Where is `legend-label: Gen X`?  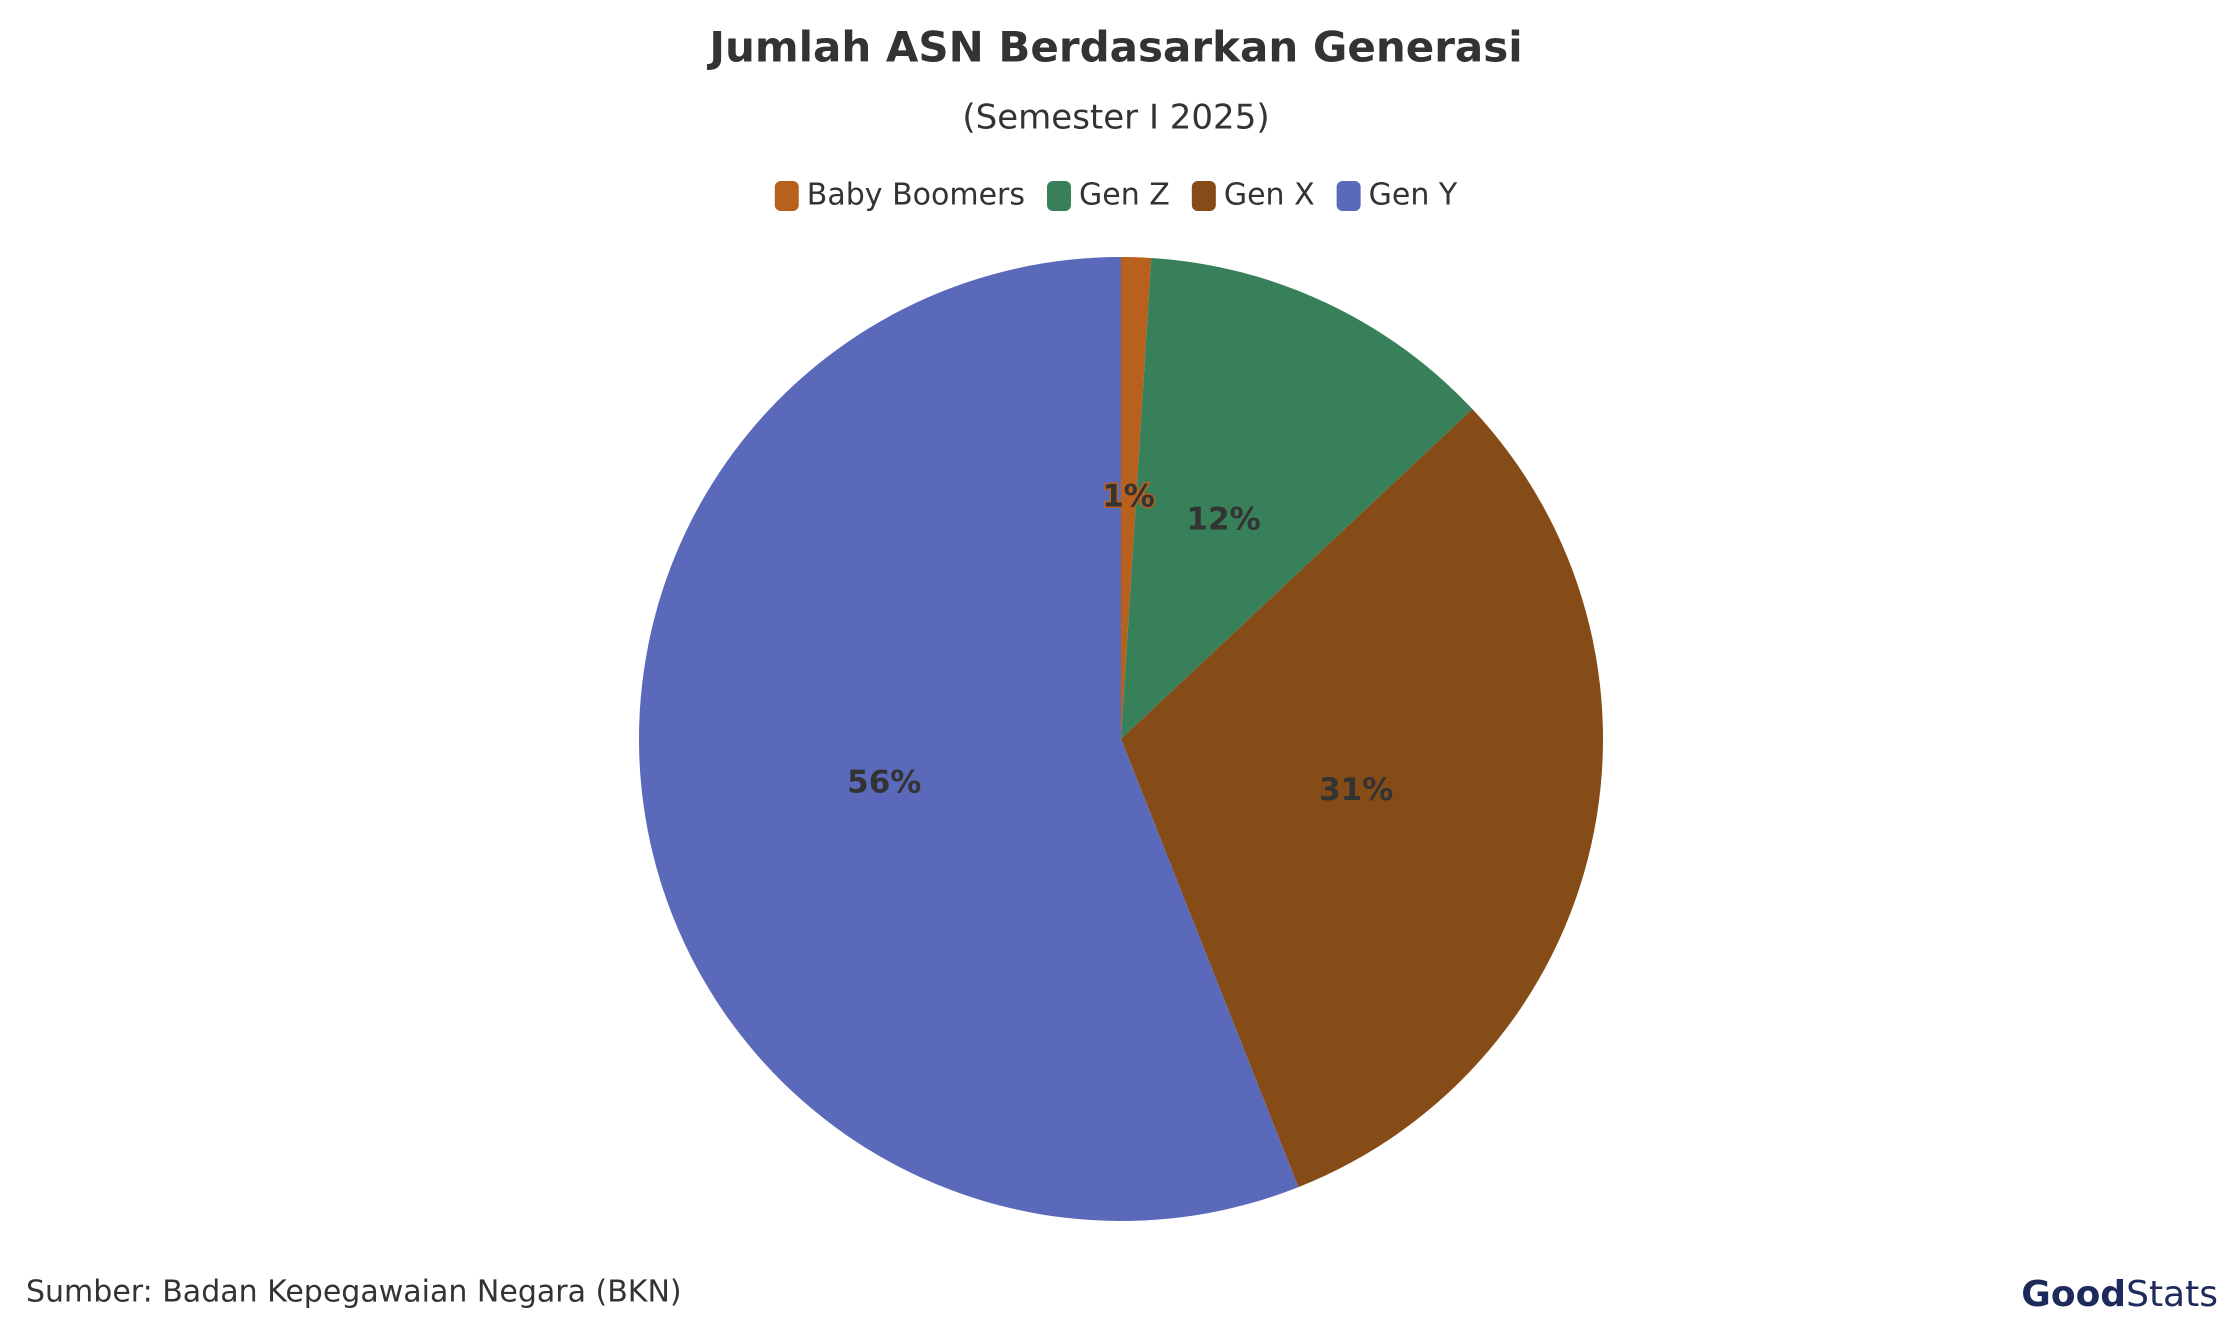
legend-label: Gen X is located at coordinates (1269, 195).